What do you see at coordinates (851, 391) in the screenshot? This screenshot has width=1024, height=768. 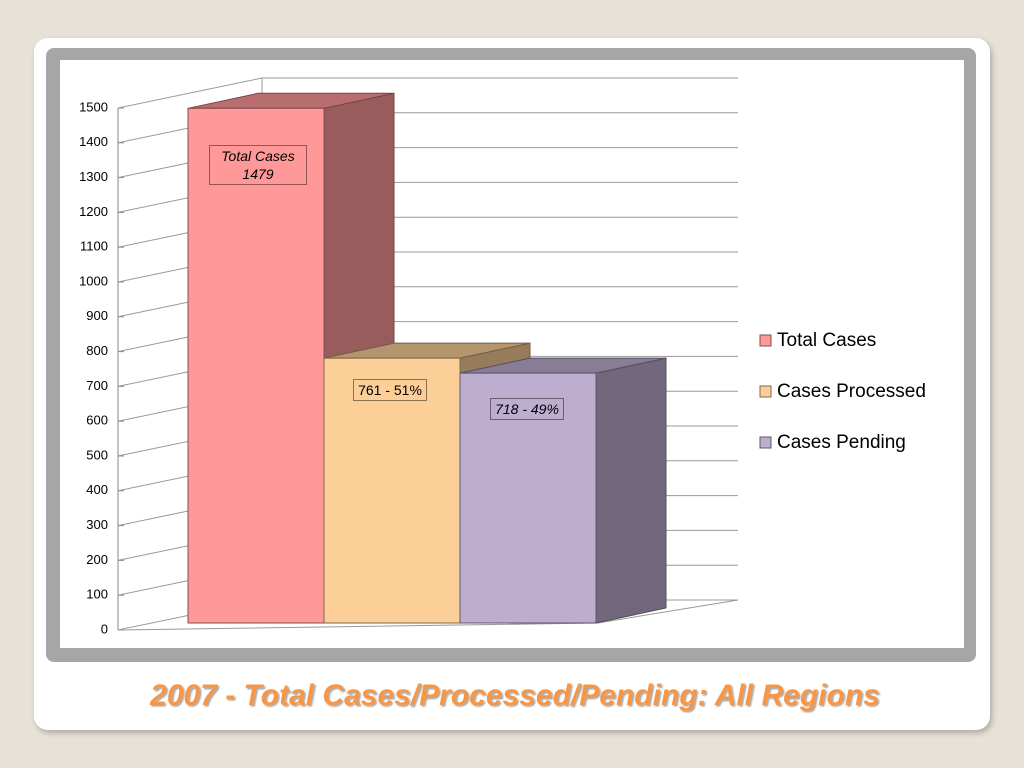 I see `legend-label: Cases Processed` at bounding box center [851, 391].